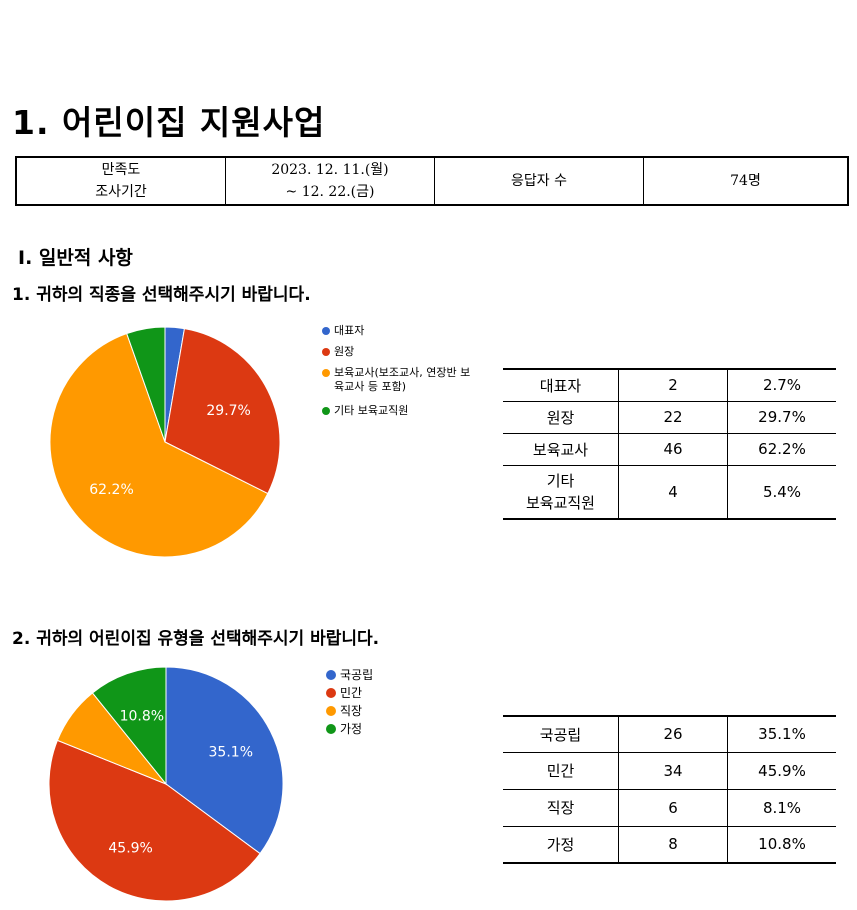 This screenshot has height=910, width=857. I want to click on legend-label: 기타 보육교직원, so click(371, 410).